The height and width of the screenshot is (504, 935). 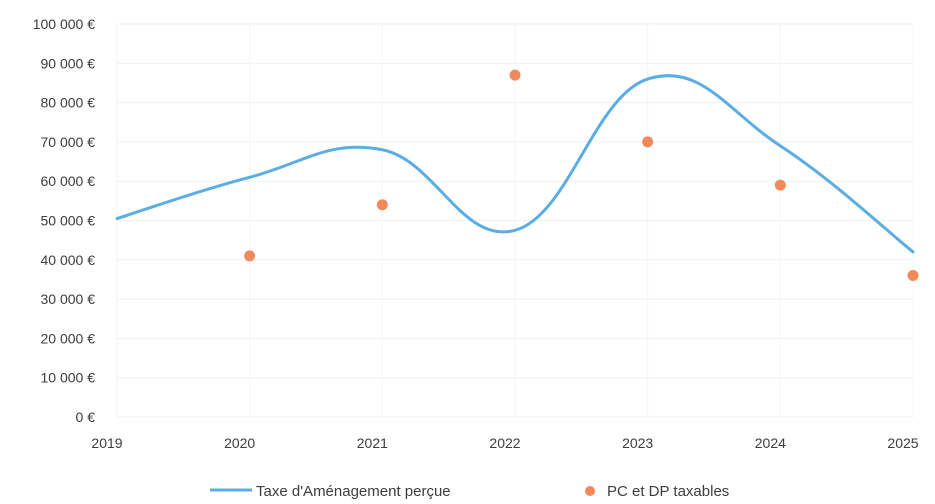 I want to click on y-tick-label: 50 000 €, so click(x=68, y=221).